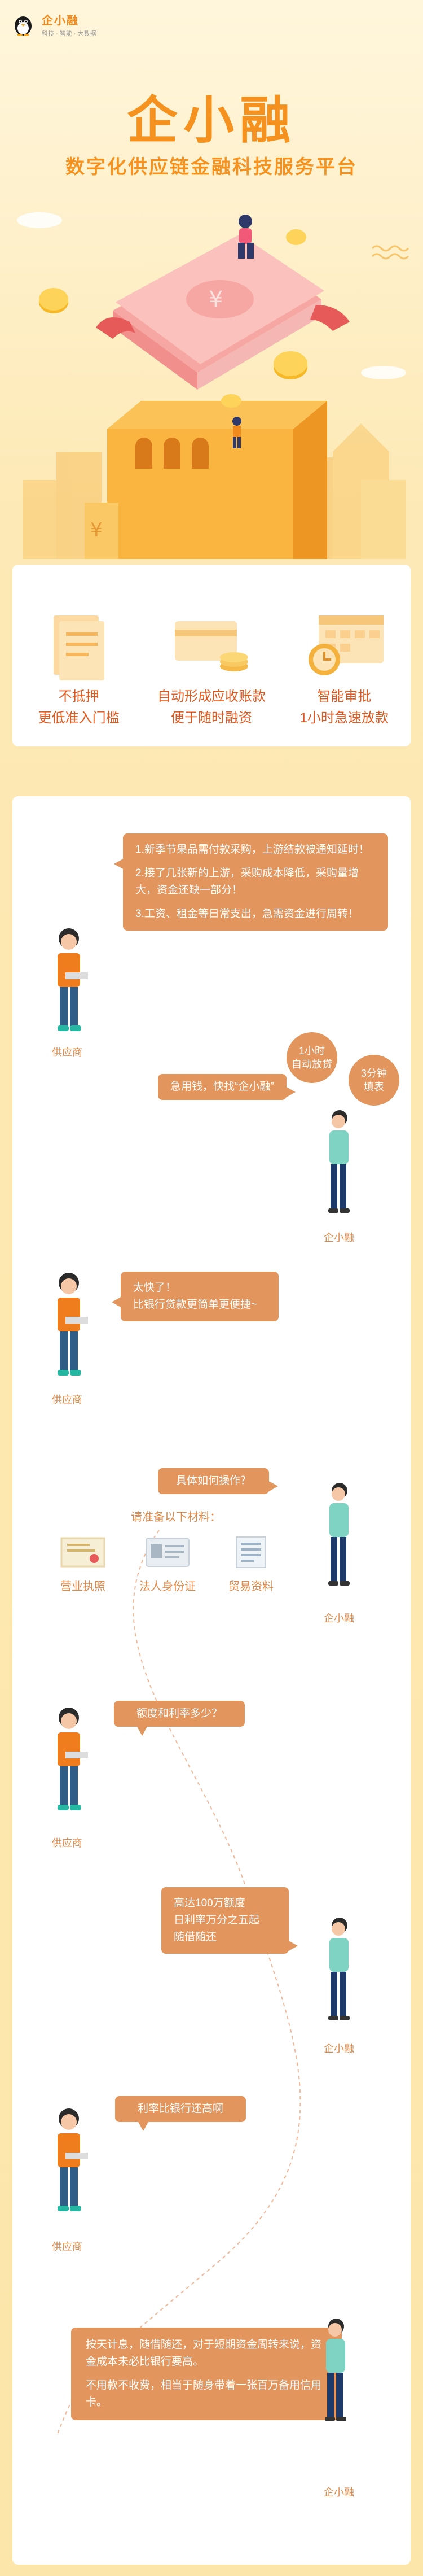 The width and height of the screenshot is (423, 2576). Describe the element at coordinates (217, 1920) in the screenshot. I see `message-line: 日利率万分之五起` at that location.